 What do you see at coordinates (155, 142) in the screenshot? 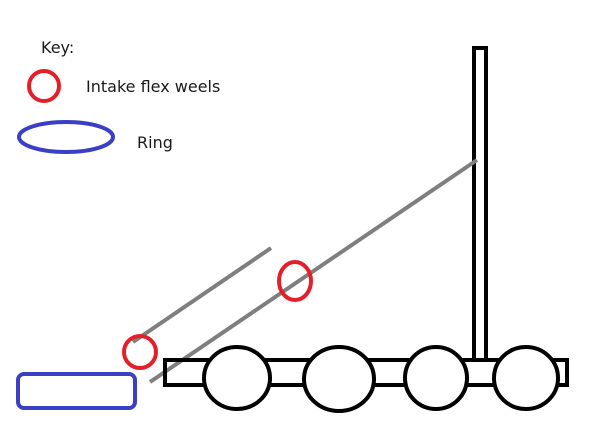
I see `key-ring-label: Ring` at bounding box center [155, 142].